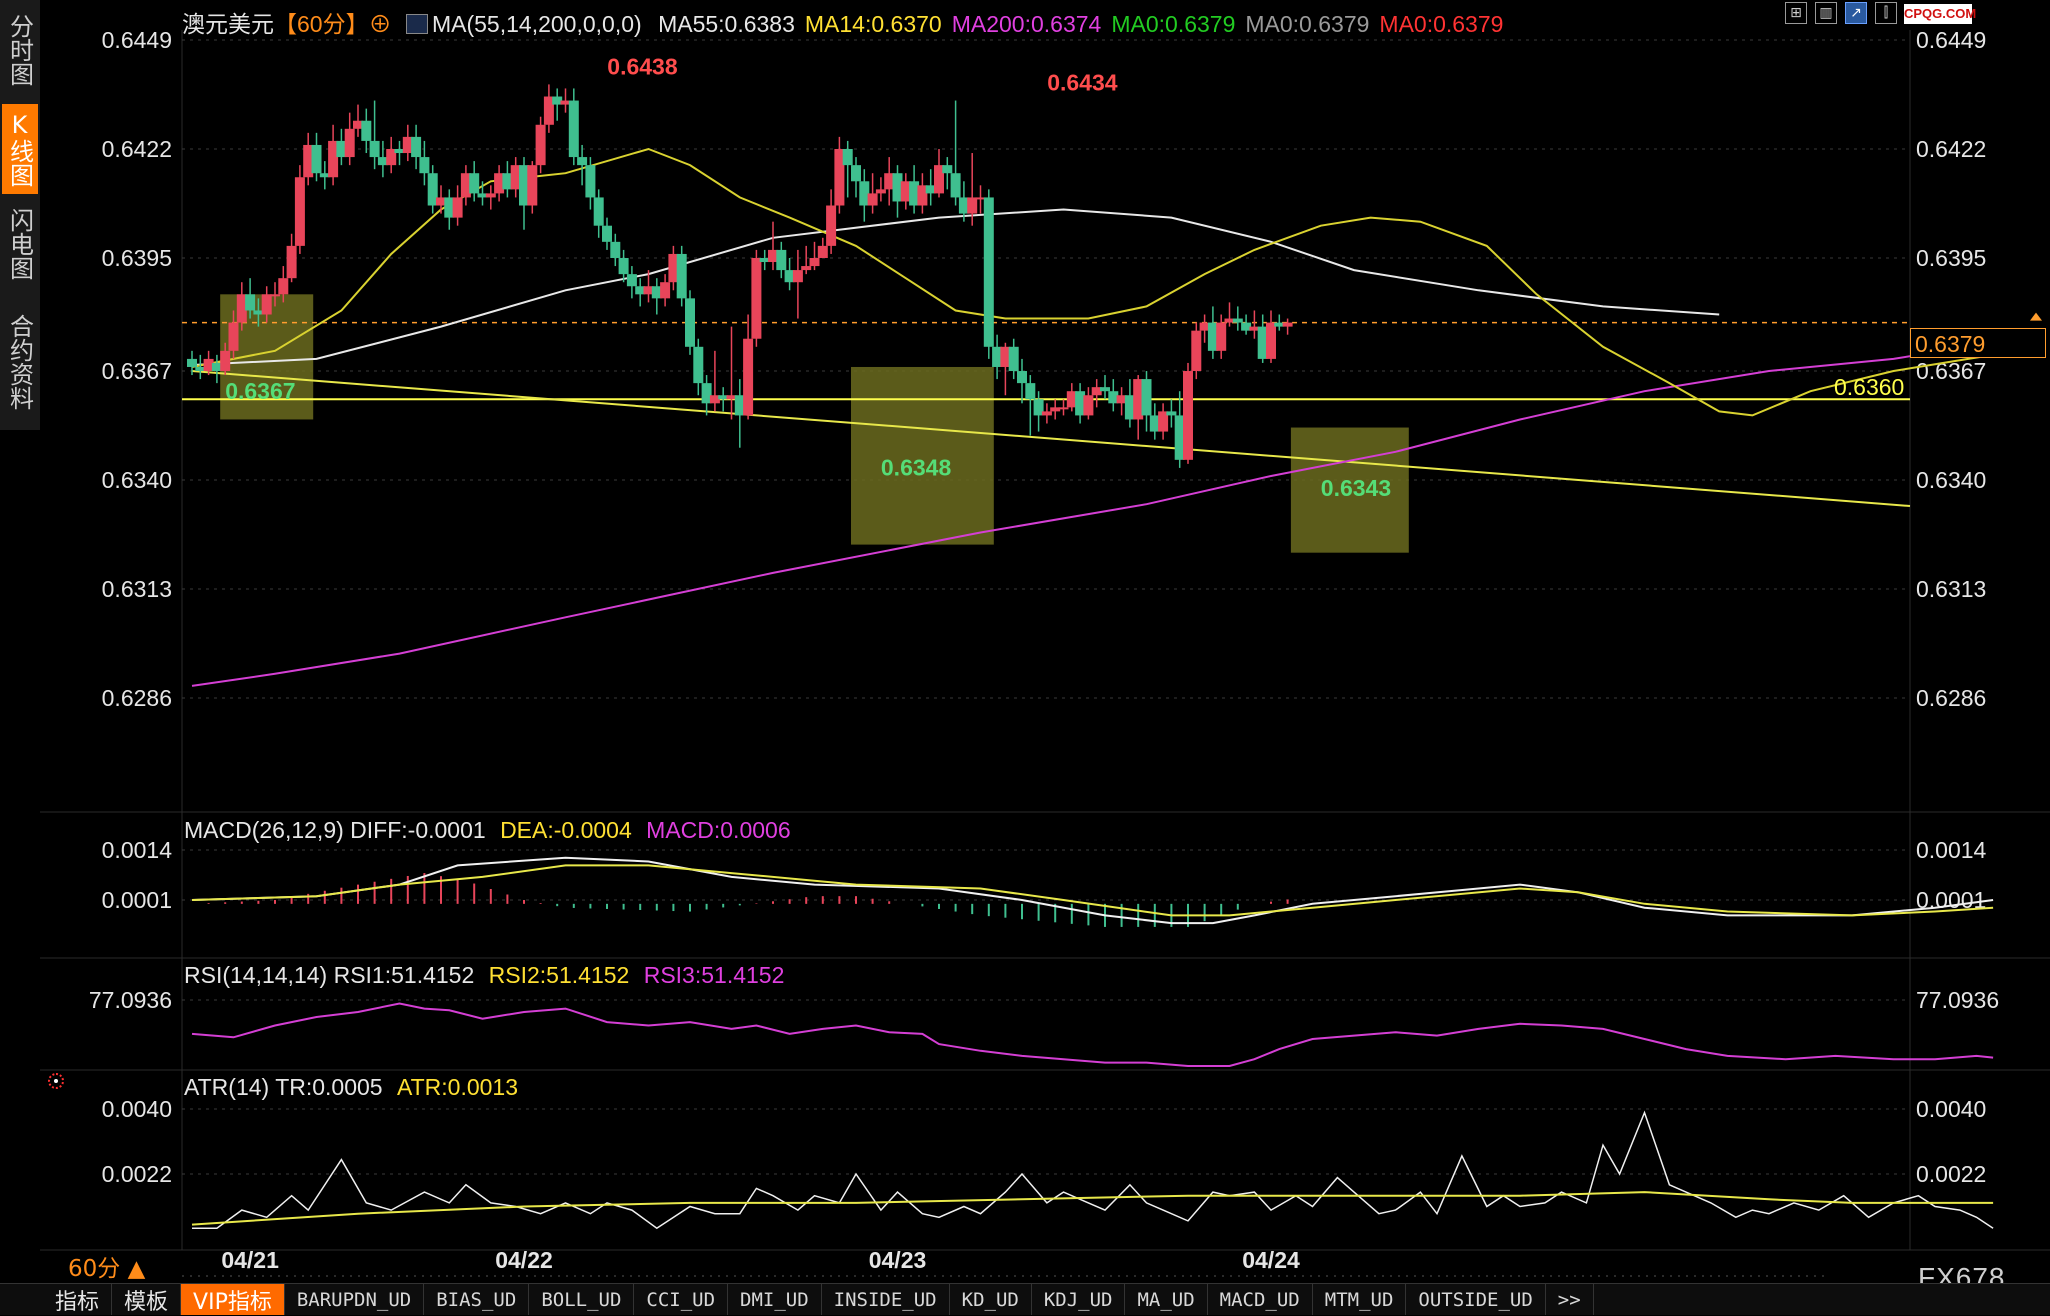  Describe the element at coordinates (1476, 1299) in the screenshot. I see `indicator-tab: OUTSIDE_UD` at that location.